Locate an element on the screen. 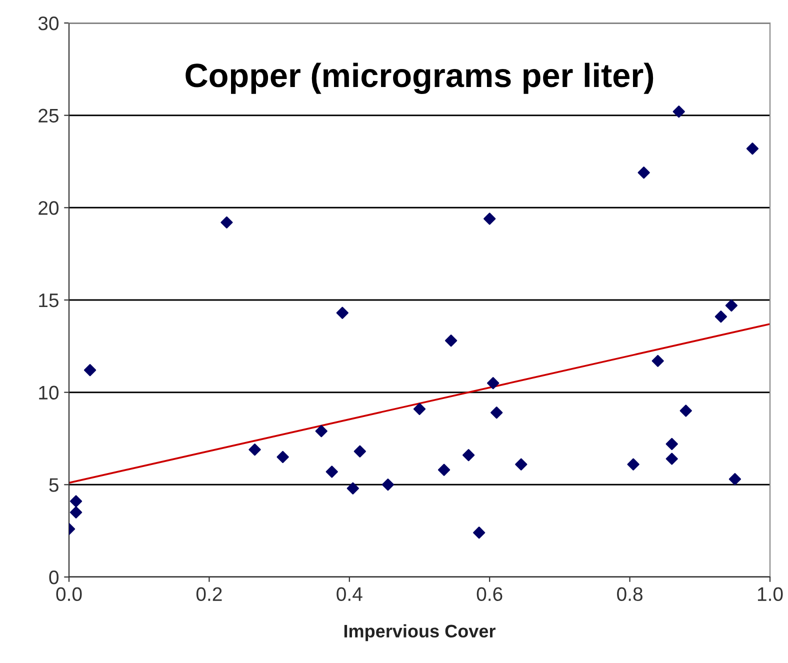  x-tick-label: 0.4 is located at coordinates (349, 594).